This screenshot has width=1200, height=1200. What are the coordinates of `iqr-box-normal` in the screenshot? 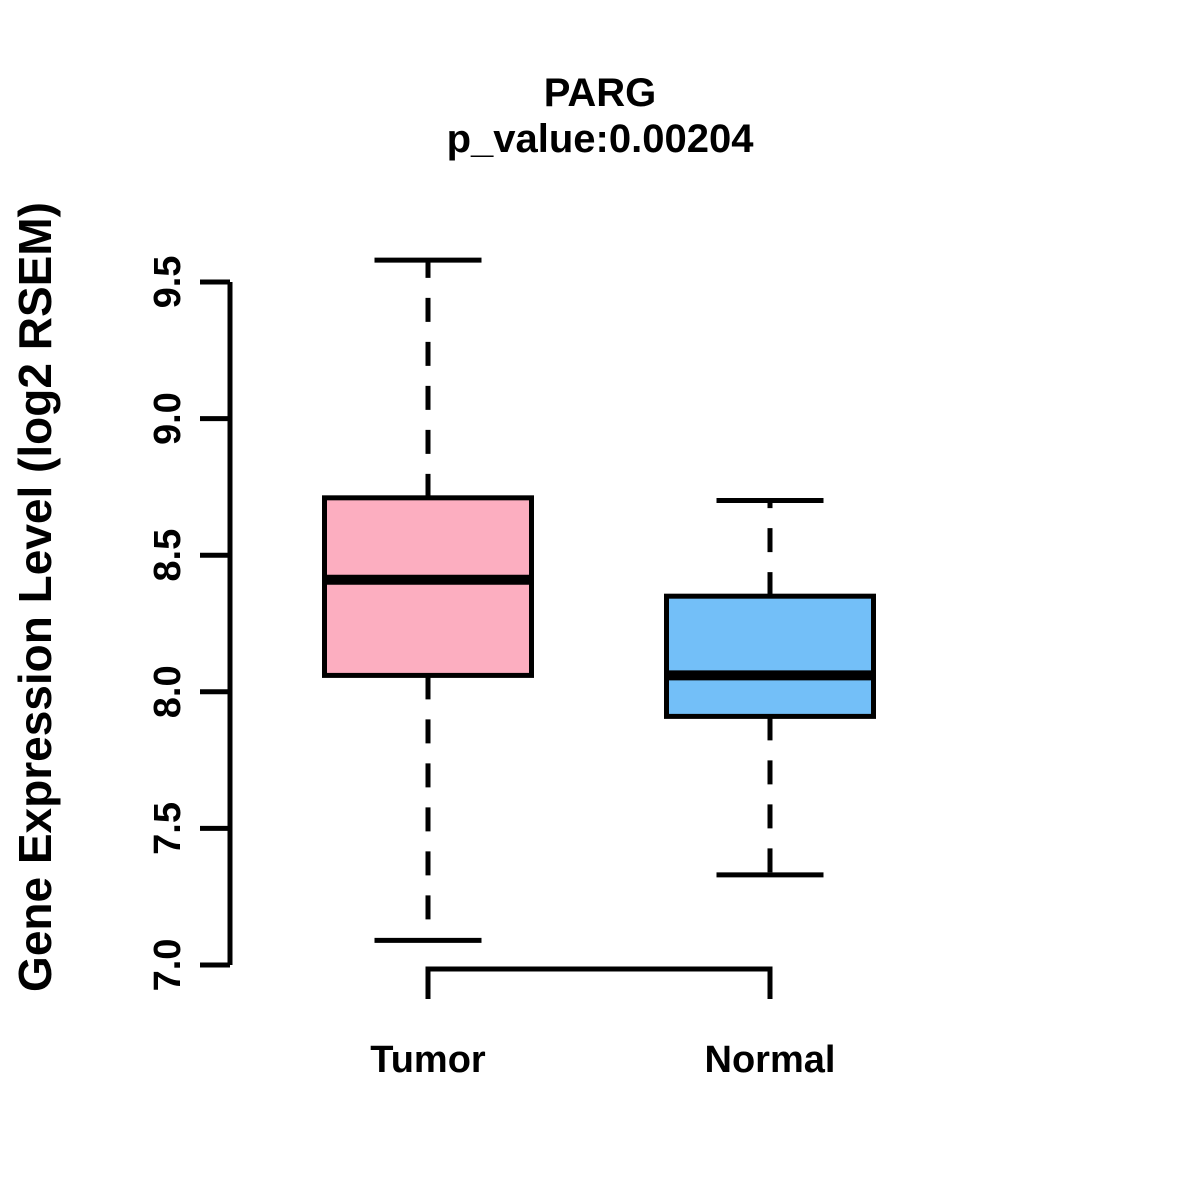 It's located at (770, 656).